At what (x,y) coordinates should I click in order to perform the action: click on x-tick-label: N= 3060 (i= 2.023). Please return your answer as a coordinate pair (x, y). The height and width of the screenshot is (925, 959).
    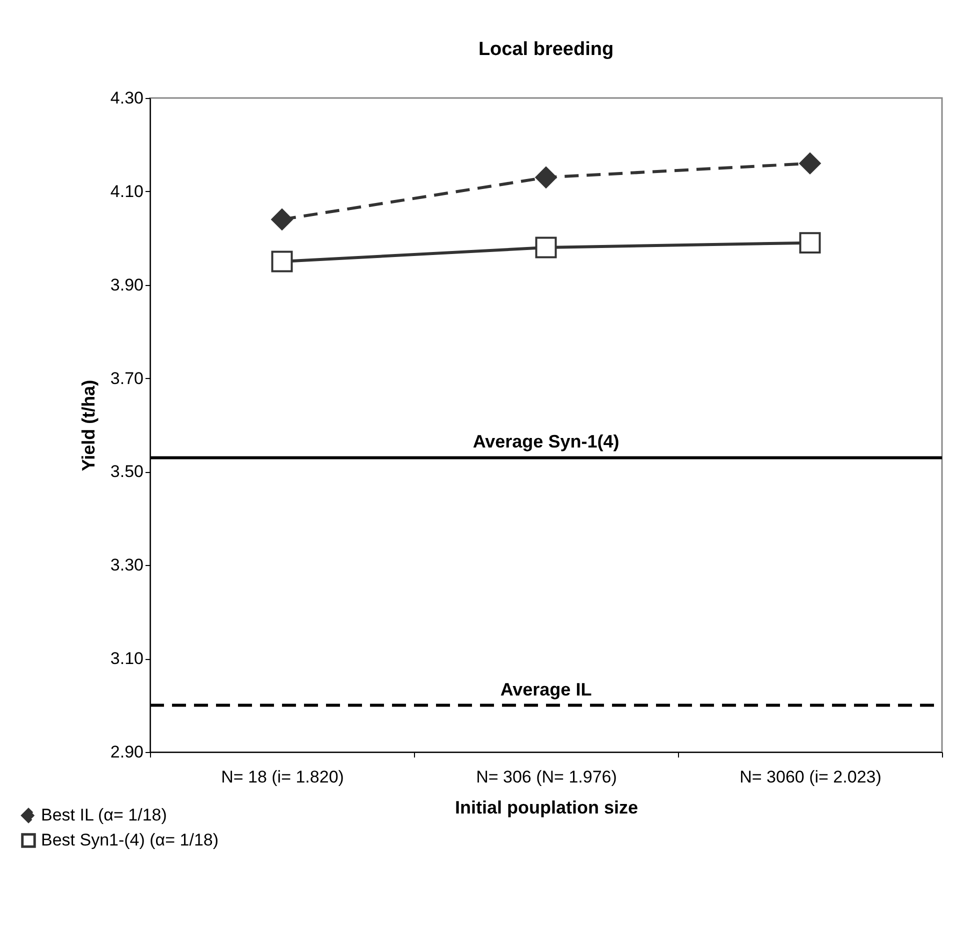
    Looking at the image, I should click on (811, 777).